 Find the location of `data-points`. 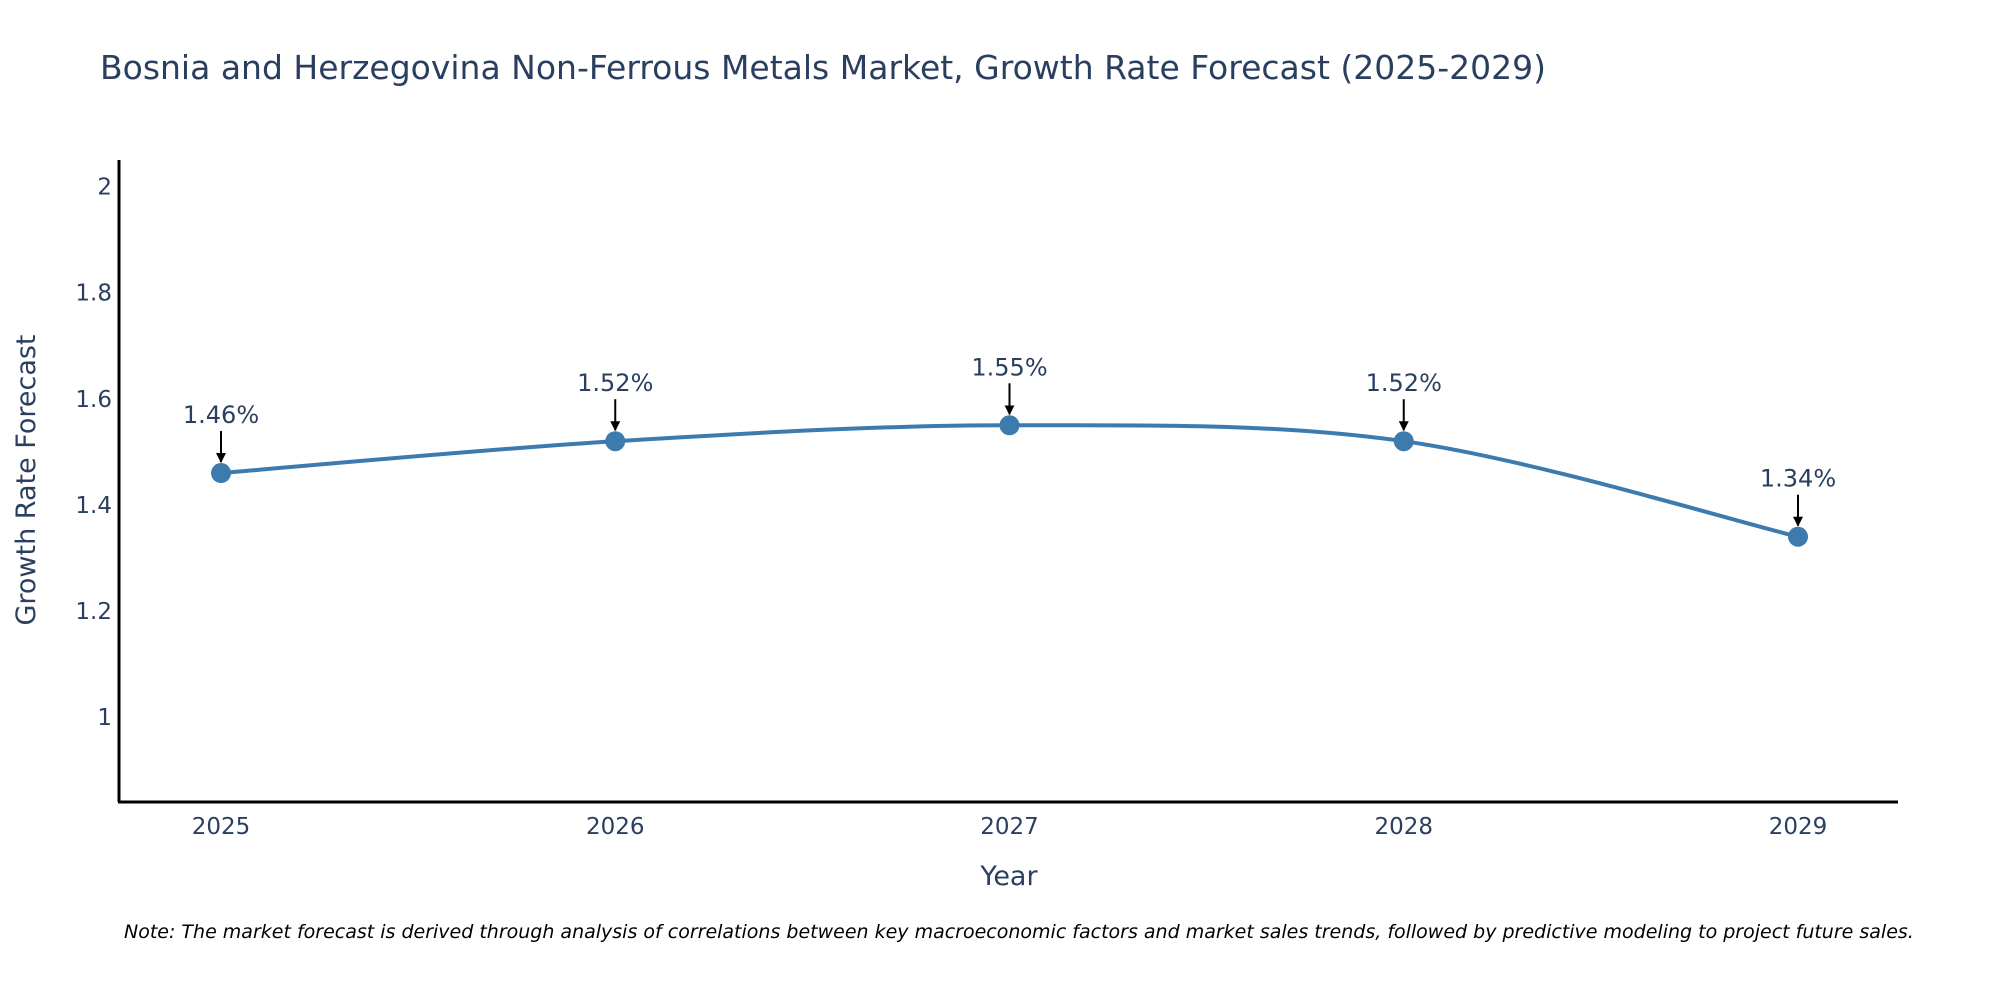

data-points is located at coordinates (1009, 481).